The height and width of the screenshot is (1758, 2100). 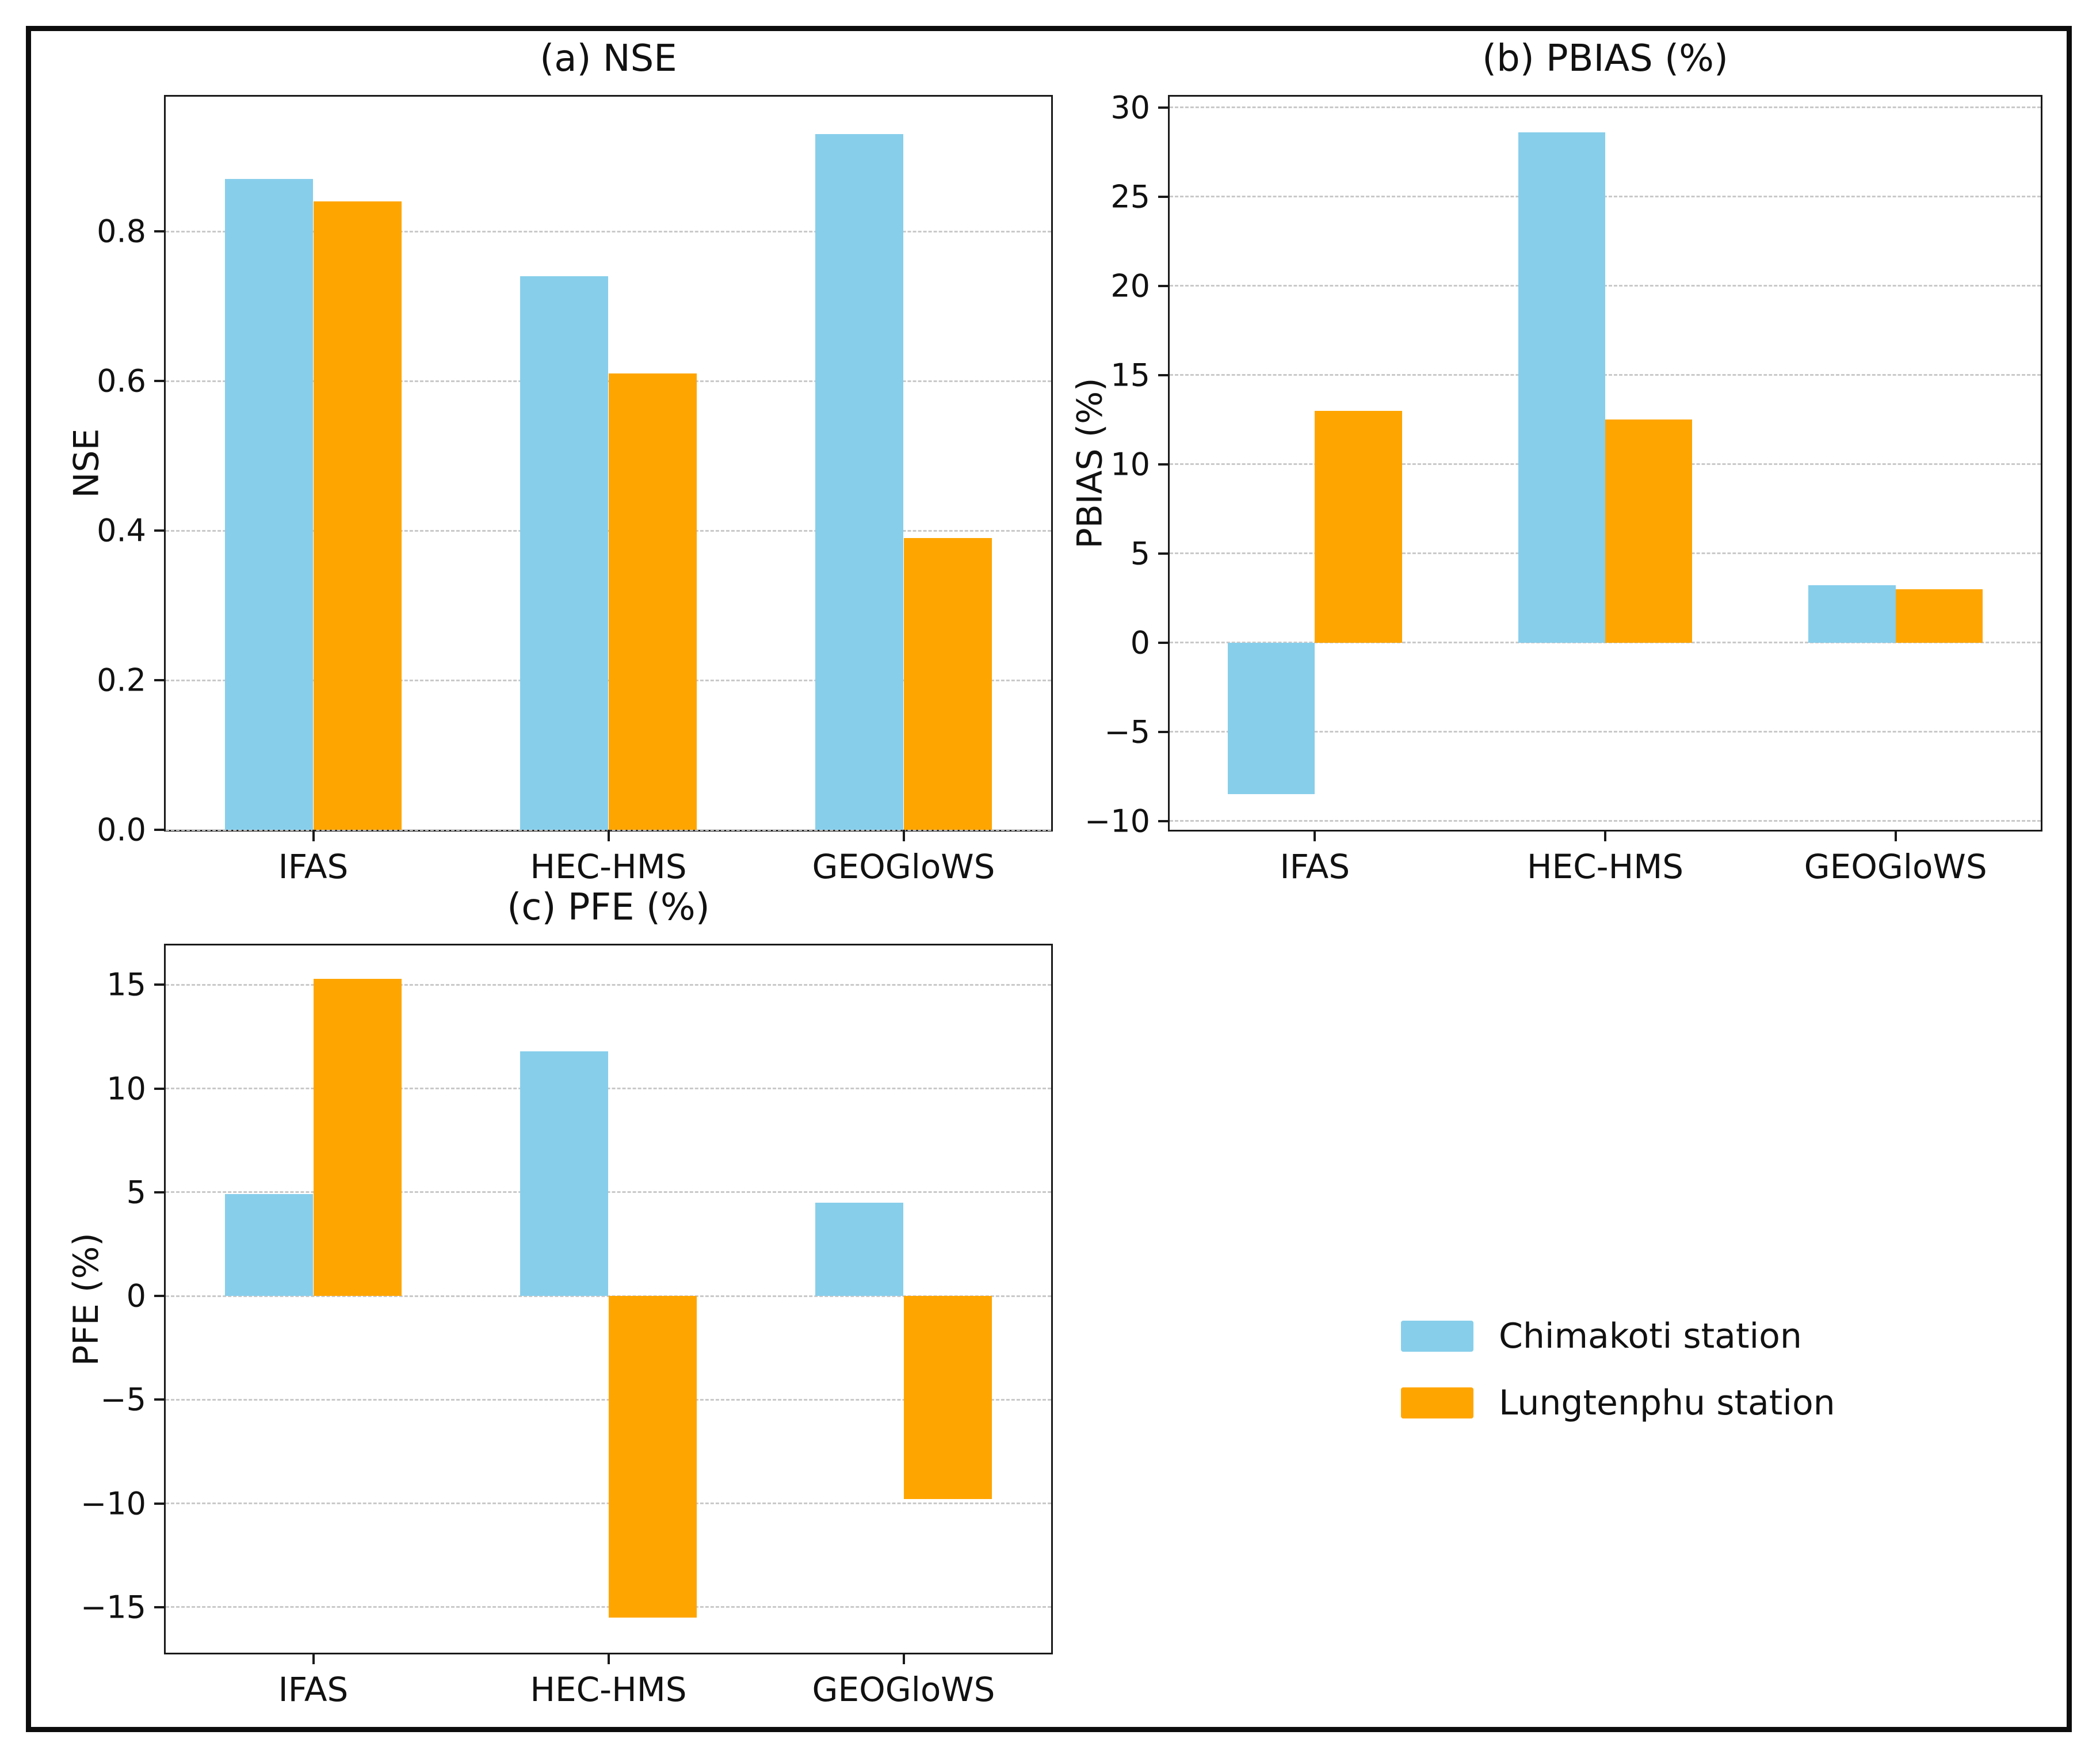 I want to click on legend: Chimakoti station Lungtenphu station, so click(x=1618, y=1369).